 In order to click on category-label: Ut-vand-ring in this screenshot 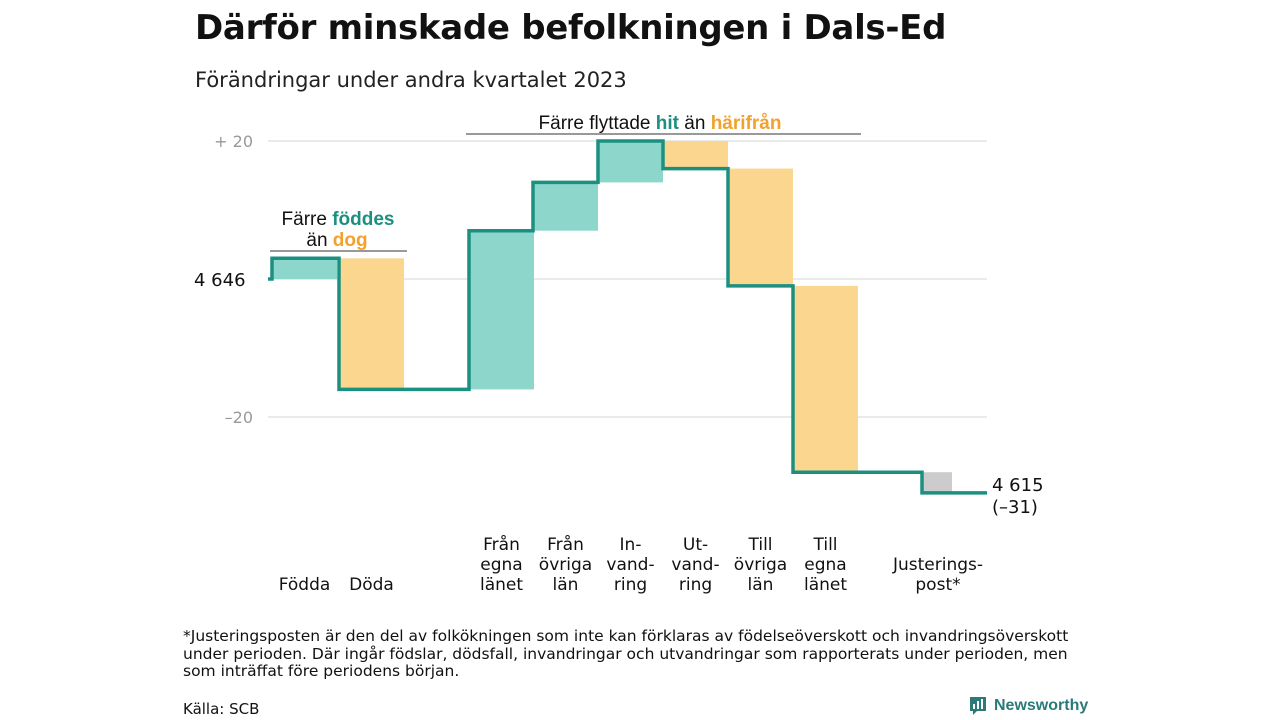, I will do `click(695, 565)`.